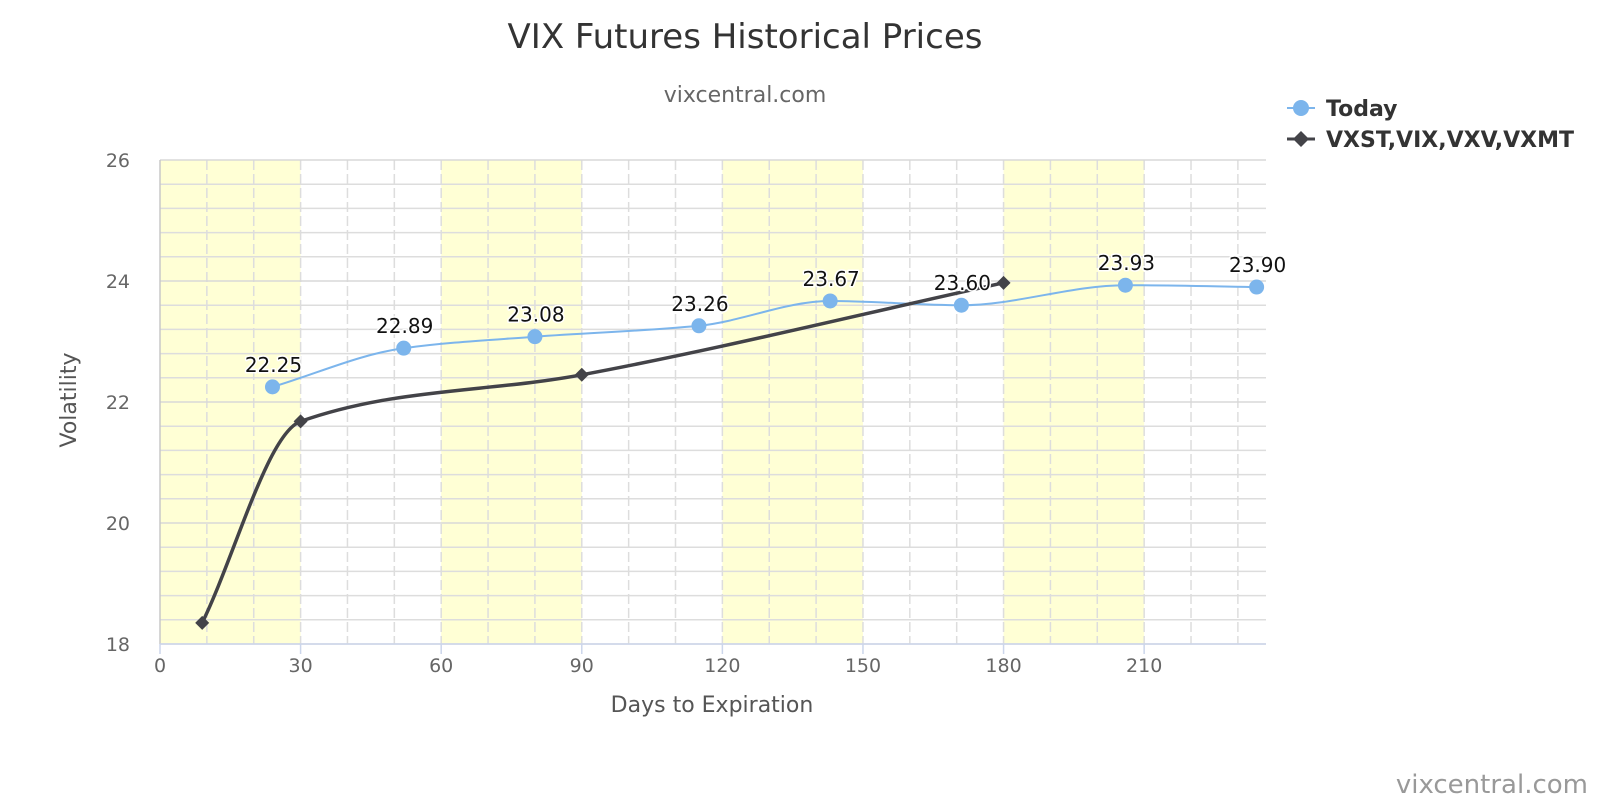 The image size is (1600, 800). I want to click on data-label: 23.67, so click(831, 279).